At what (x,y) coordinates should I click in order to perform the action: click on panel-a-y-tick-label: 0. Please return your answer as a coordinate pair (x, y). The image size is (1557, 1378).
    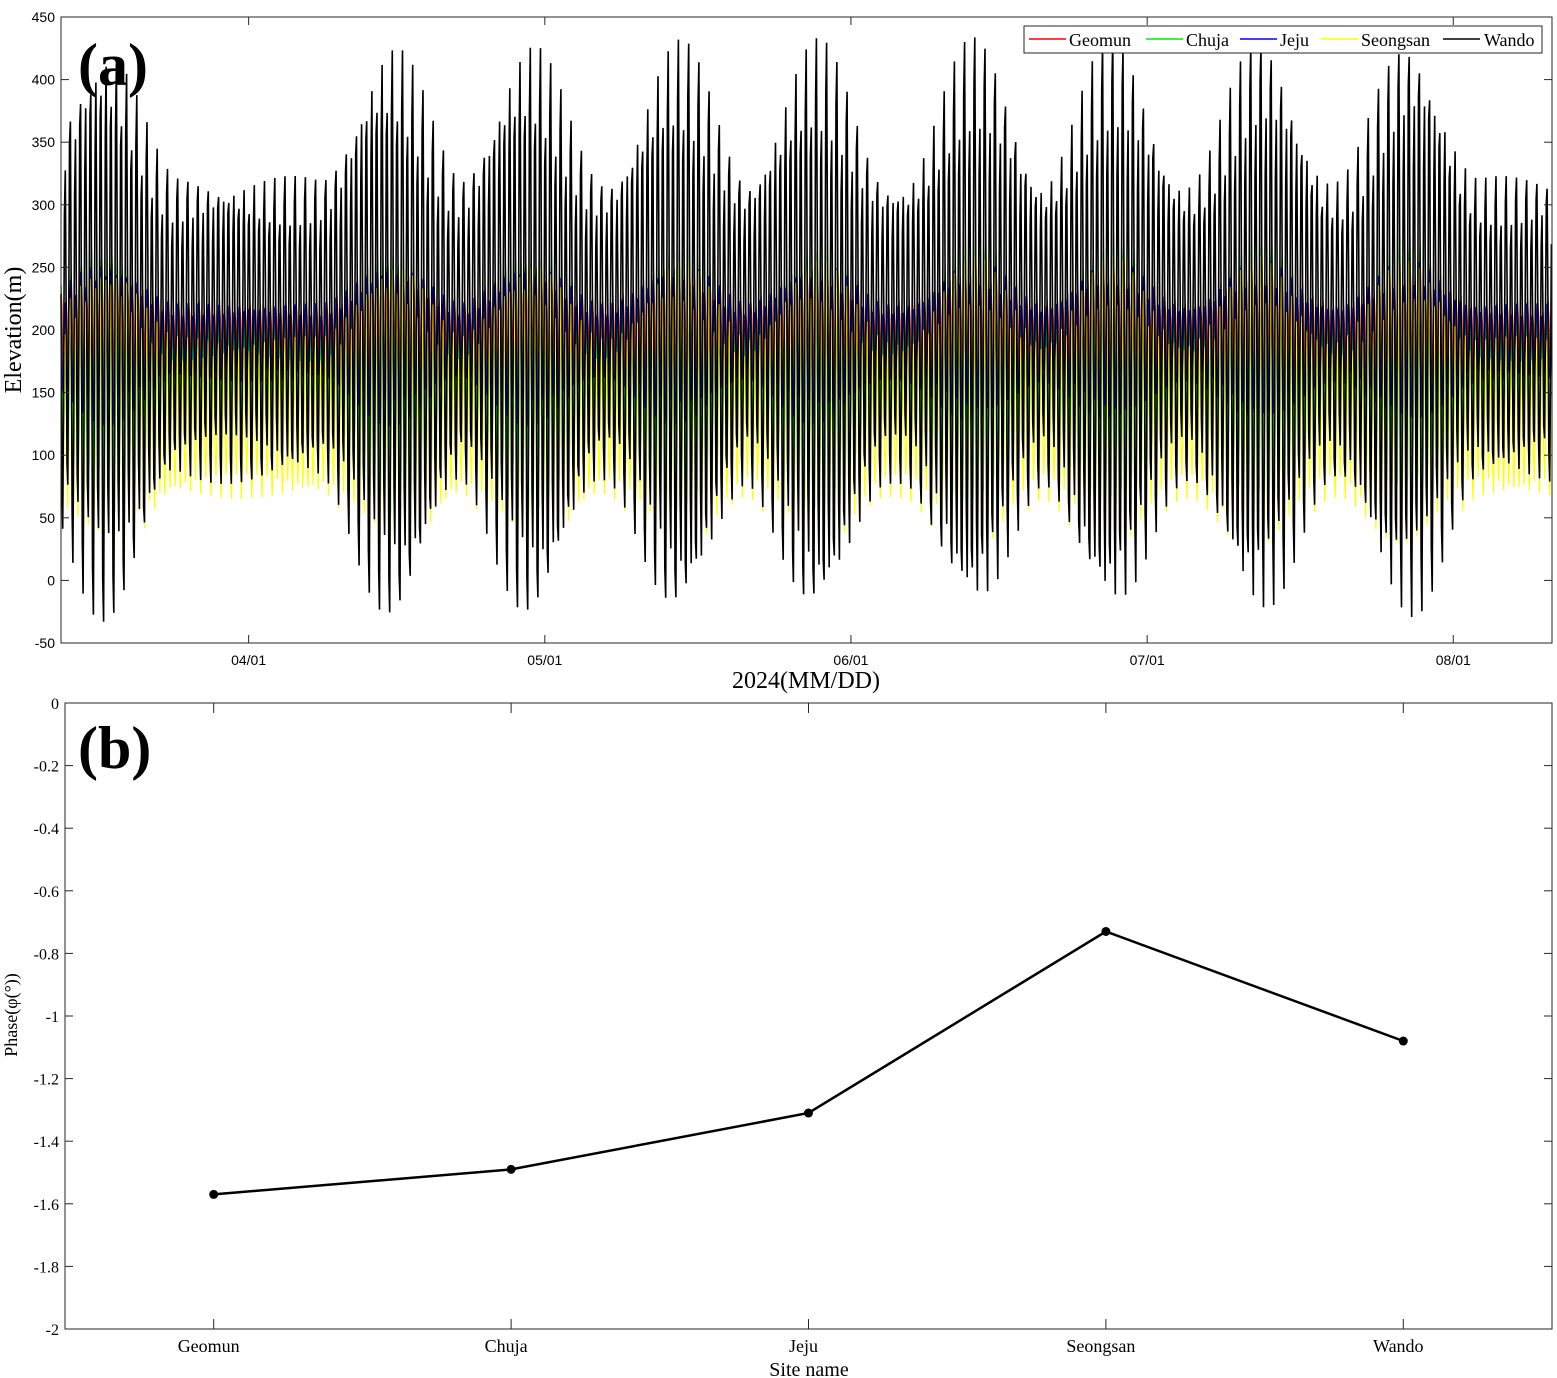
    Looking at the image, I should click on (51, 580).